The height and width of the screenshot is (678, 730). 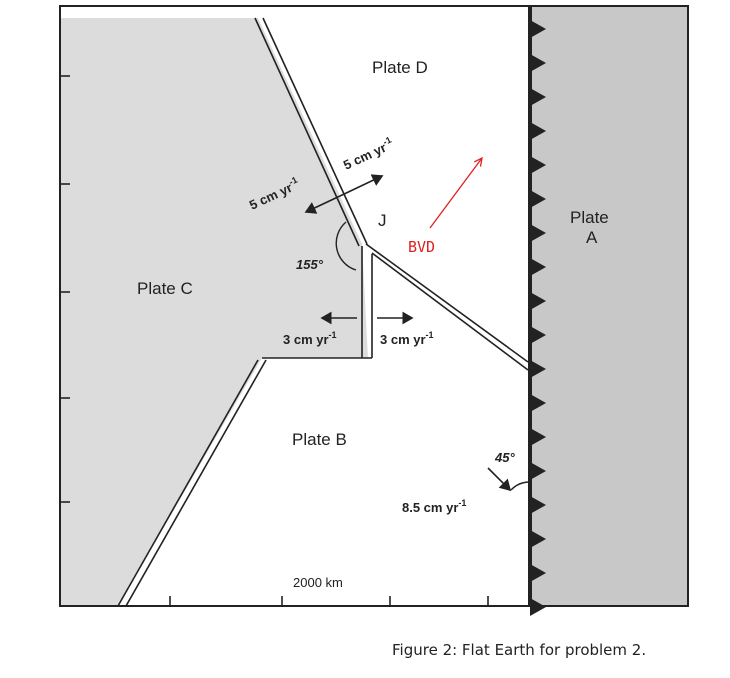 What do you see at coordinates (504, 457) in the screenshot?
I see `subduction-angle-label: 45°` at bounding box center [504, 457].